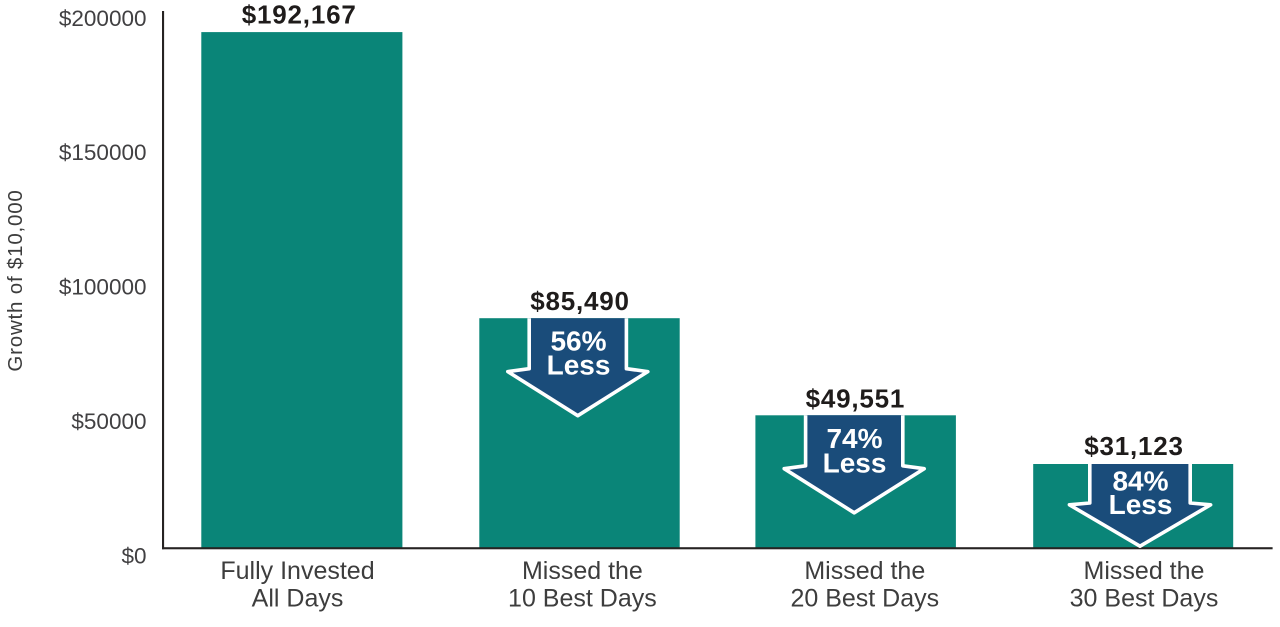 The image size is (1280, 627). What do you see at coordinates (108, 421) in the screenshot?
I see `svg-text: $50000` at bounding box center [108, 421].